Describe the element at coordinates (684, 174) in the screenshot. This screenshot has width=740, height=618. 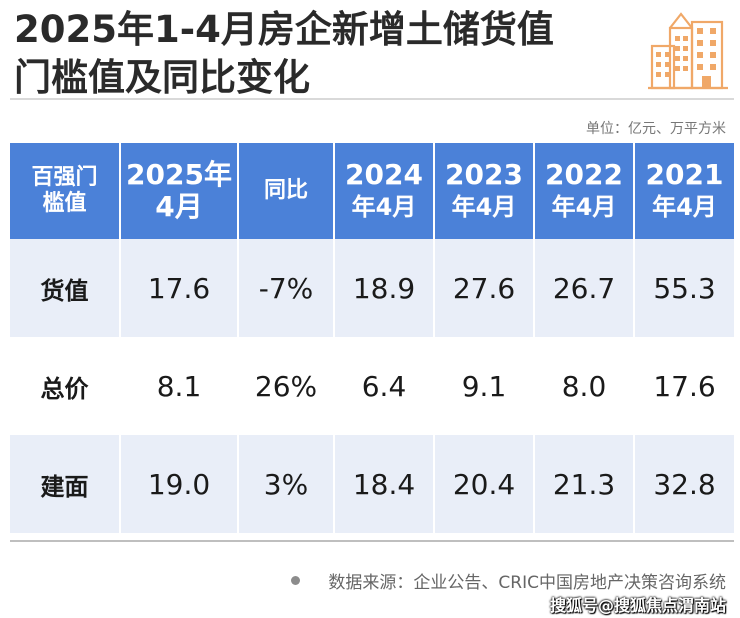
I see `header-text: 2021` at that location.